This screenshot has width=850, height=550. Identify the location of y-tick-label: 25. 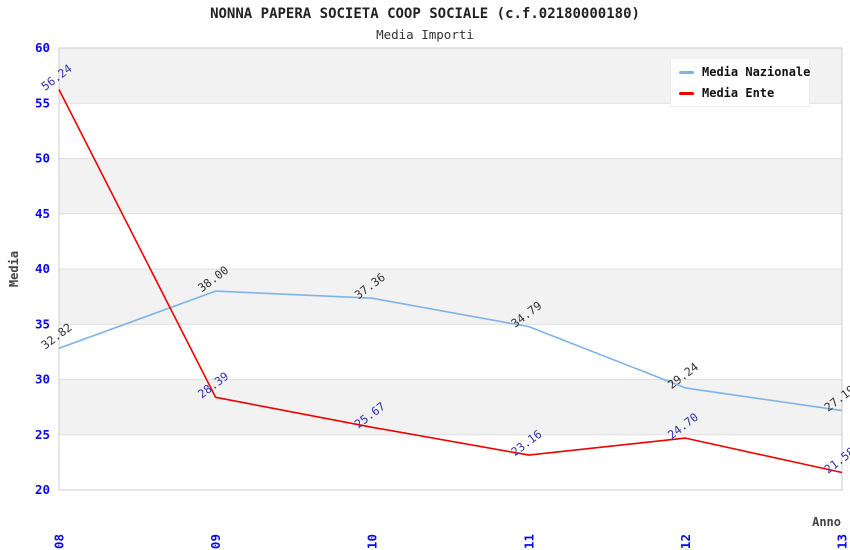
(42, 434).